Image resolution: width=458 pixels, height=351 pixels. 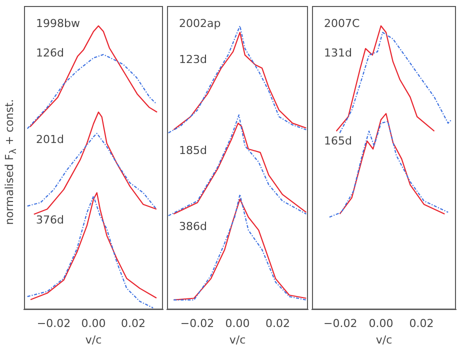 I want to click on annotation: 376d, so click(x=50, y=220).